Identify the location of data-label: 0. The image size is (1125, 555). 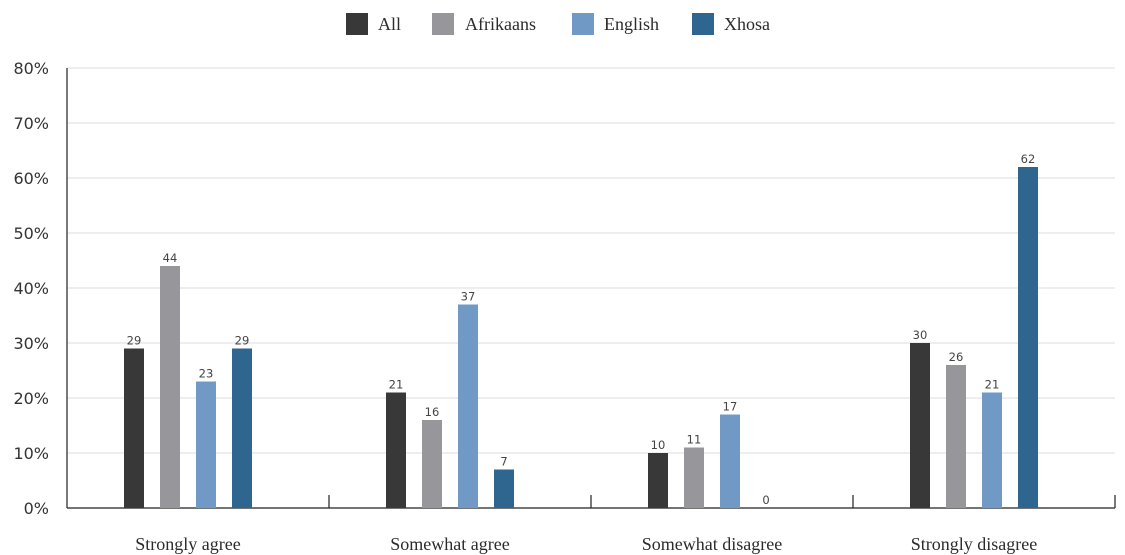
(765, 500).